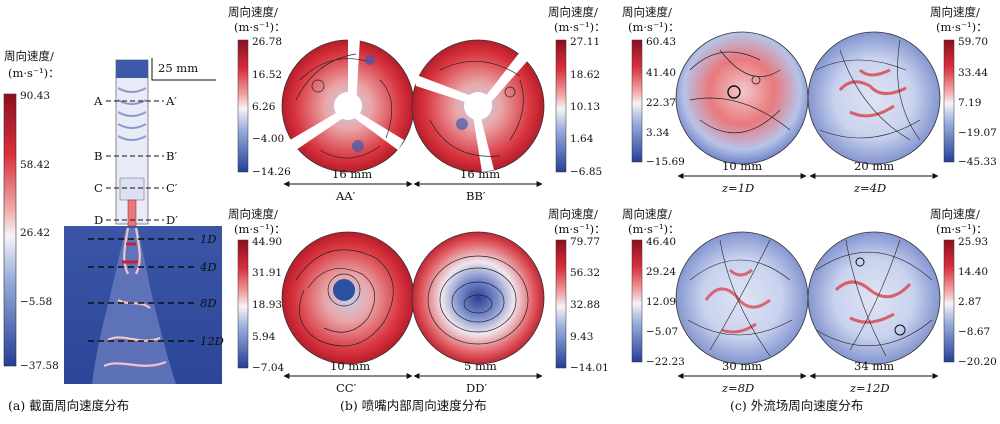  I want to click on colorbar-title-b3: 周向速度/, so click(253, 214).